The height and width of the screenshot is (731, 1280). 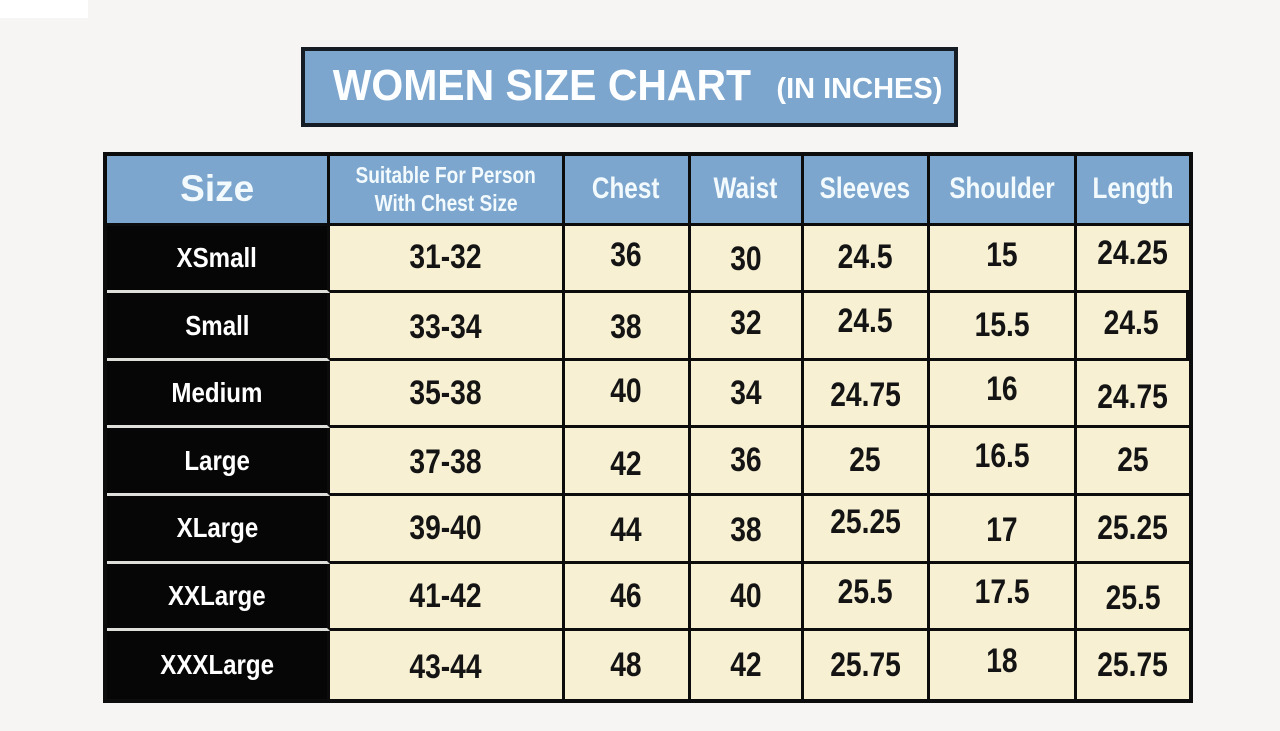 I want to click on cell-xlarge-length: 25.25, so click(x=1132, y=530).